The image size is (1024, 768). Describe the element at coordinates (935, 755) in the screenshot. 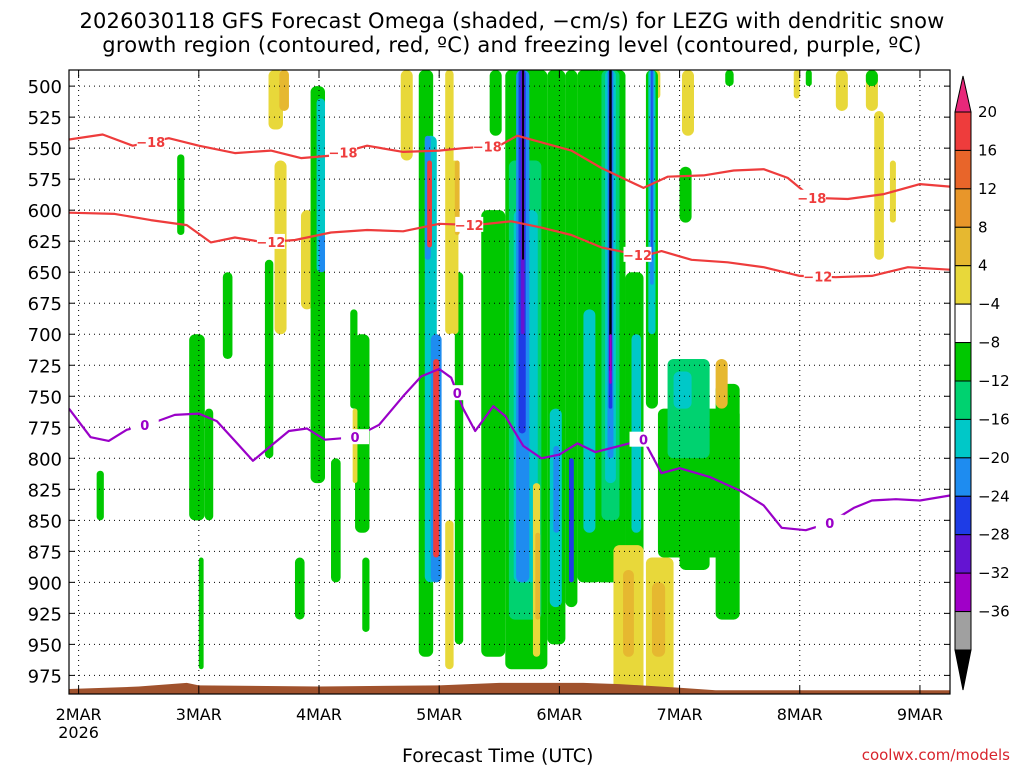

I see `credit-link: coolwx.com/models` at that location.